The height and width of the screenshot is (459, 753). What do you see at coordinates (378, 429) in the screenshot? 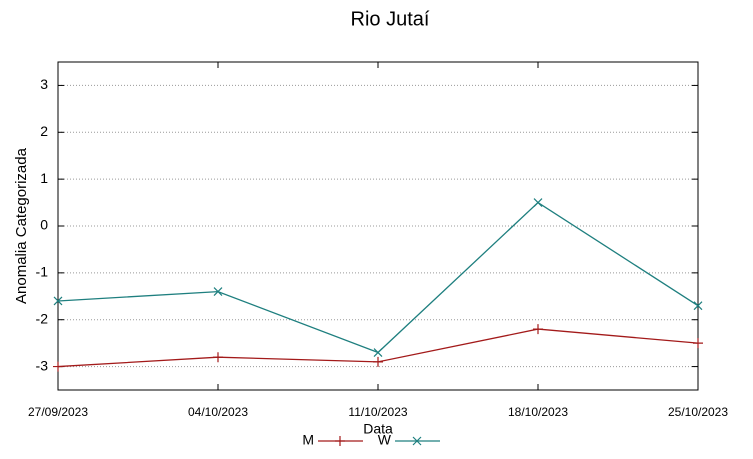
I see `x-axis-label: Data` at bounding box center [378, 429].